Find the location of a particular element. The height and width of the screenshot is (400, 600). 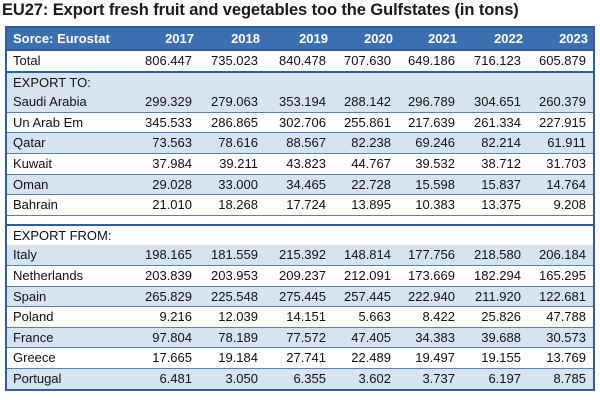

table-cell: 222.940 is located at coordinates (430, 297).